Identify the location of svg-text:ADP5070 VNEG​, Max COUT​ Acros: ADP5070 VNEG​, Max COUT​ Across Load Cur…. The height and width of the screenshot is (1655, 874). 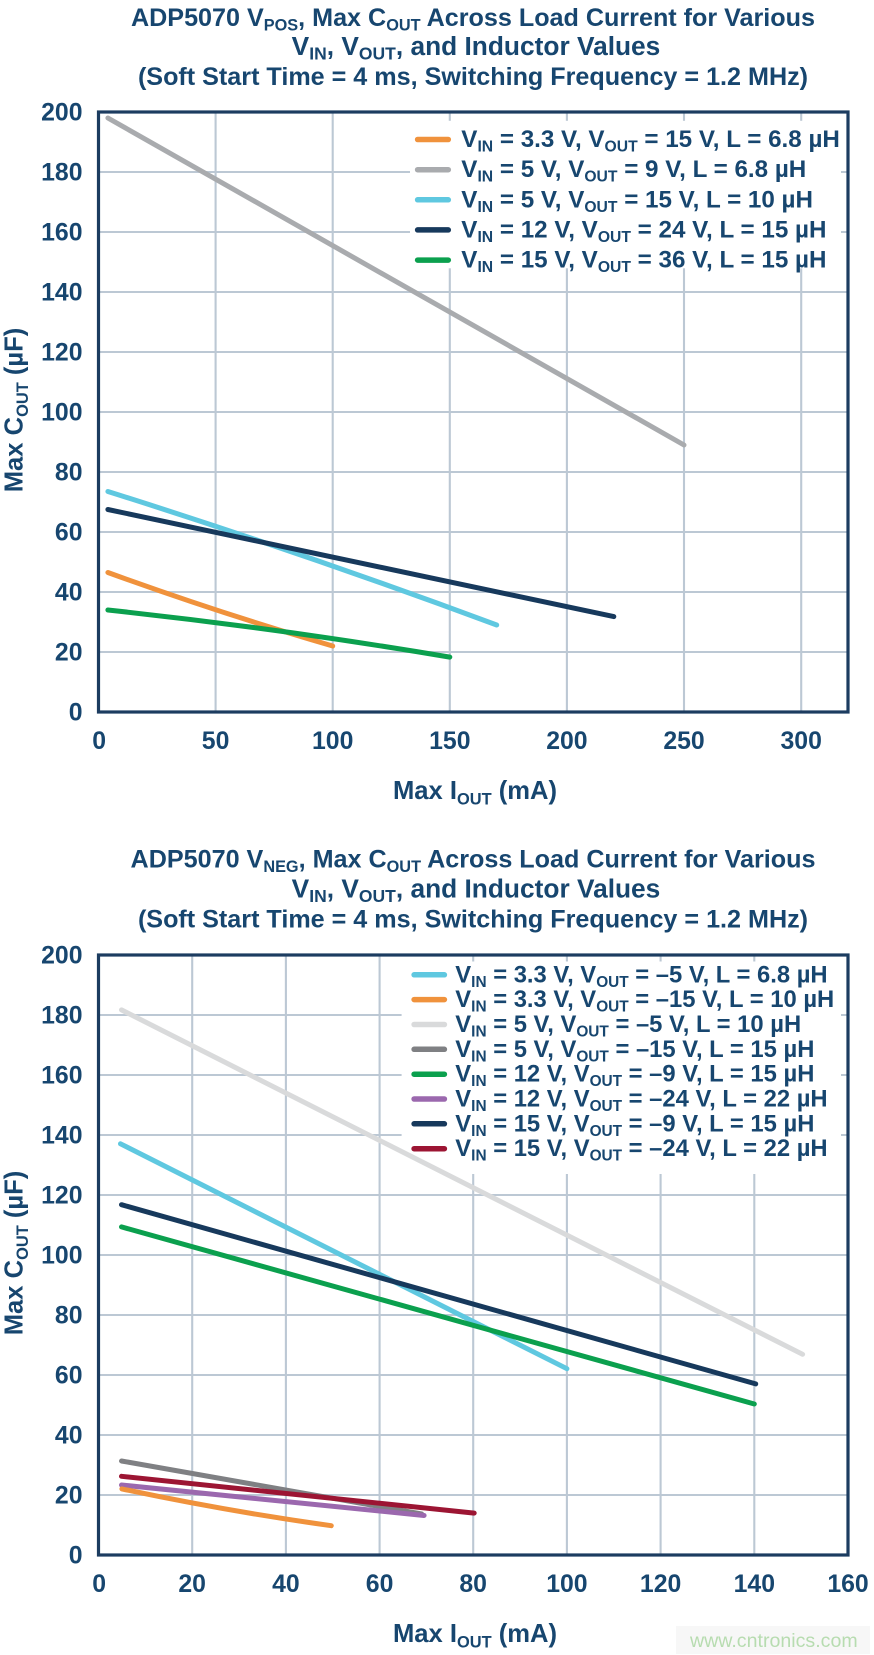
(473, 861).